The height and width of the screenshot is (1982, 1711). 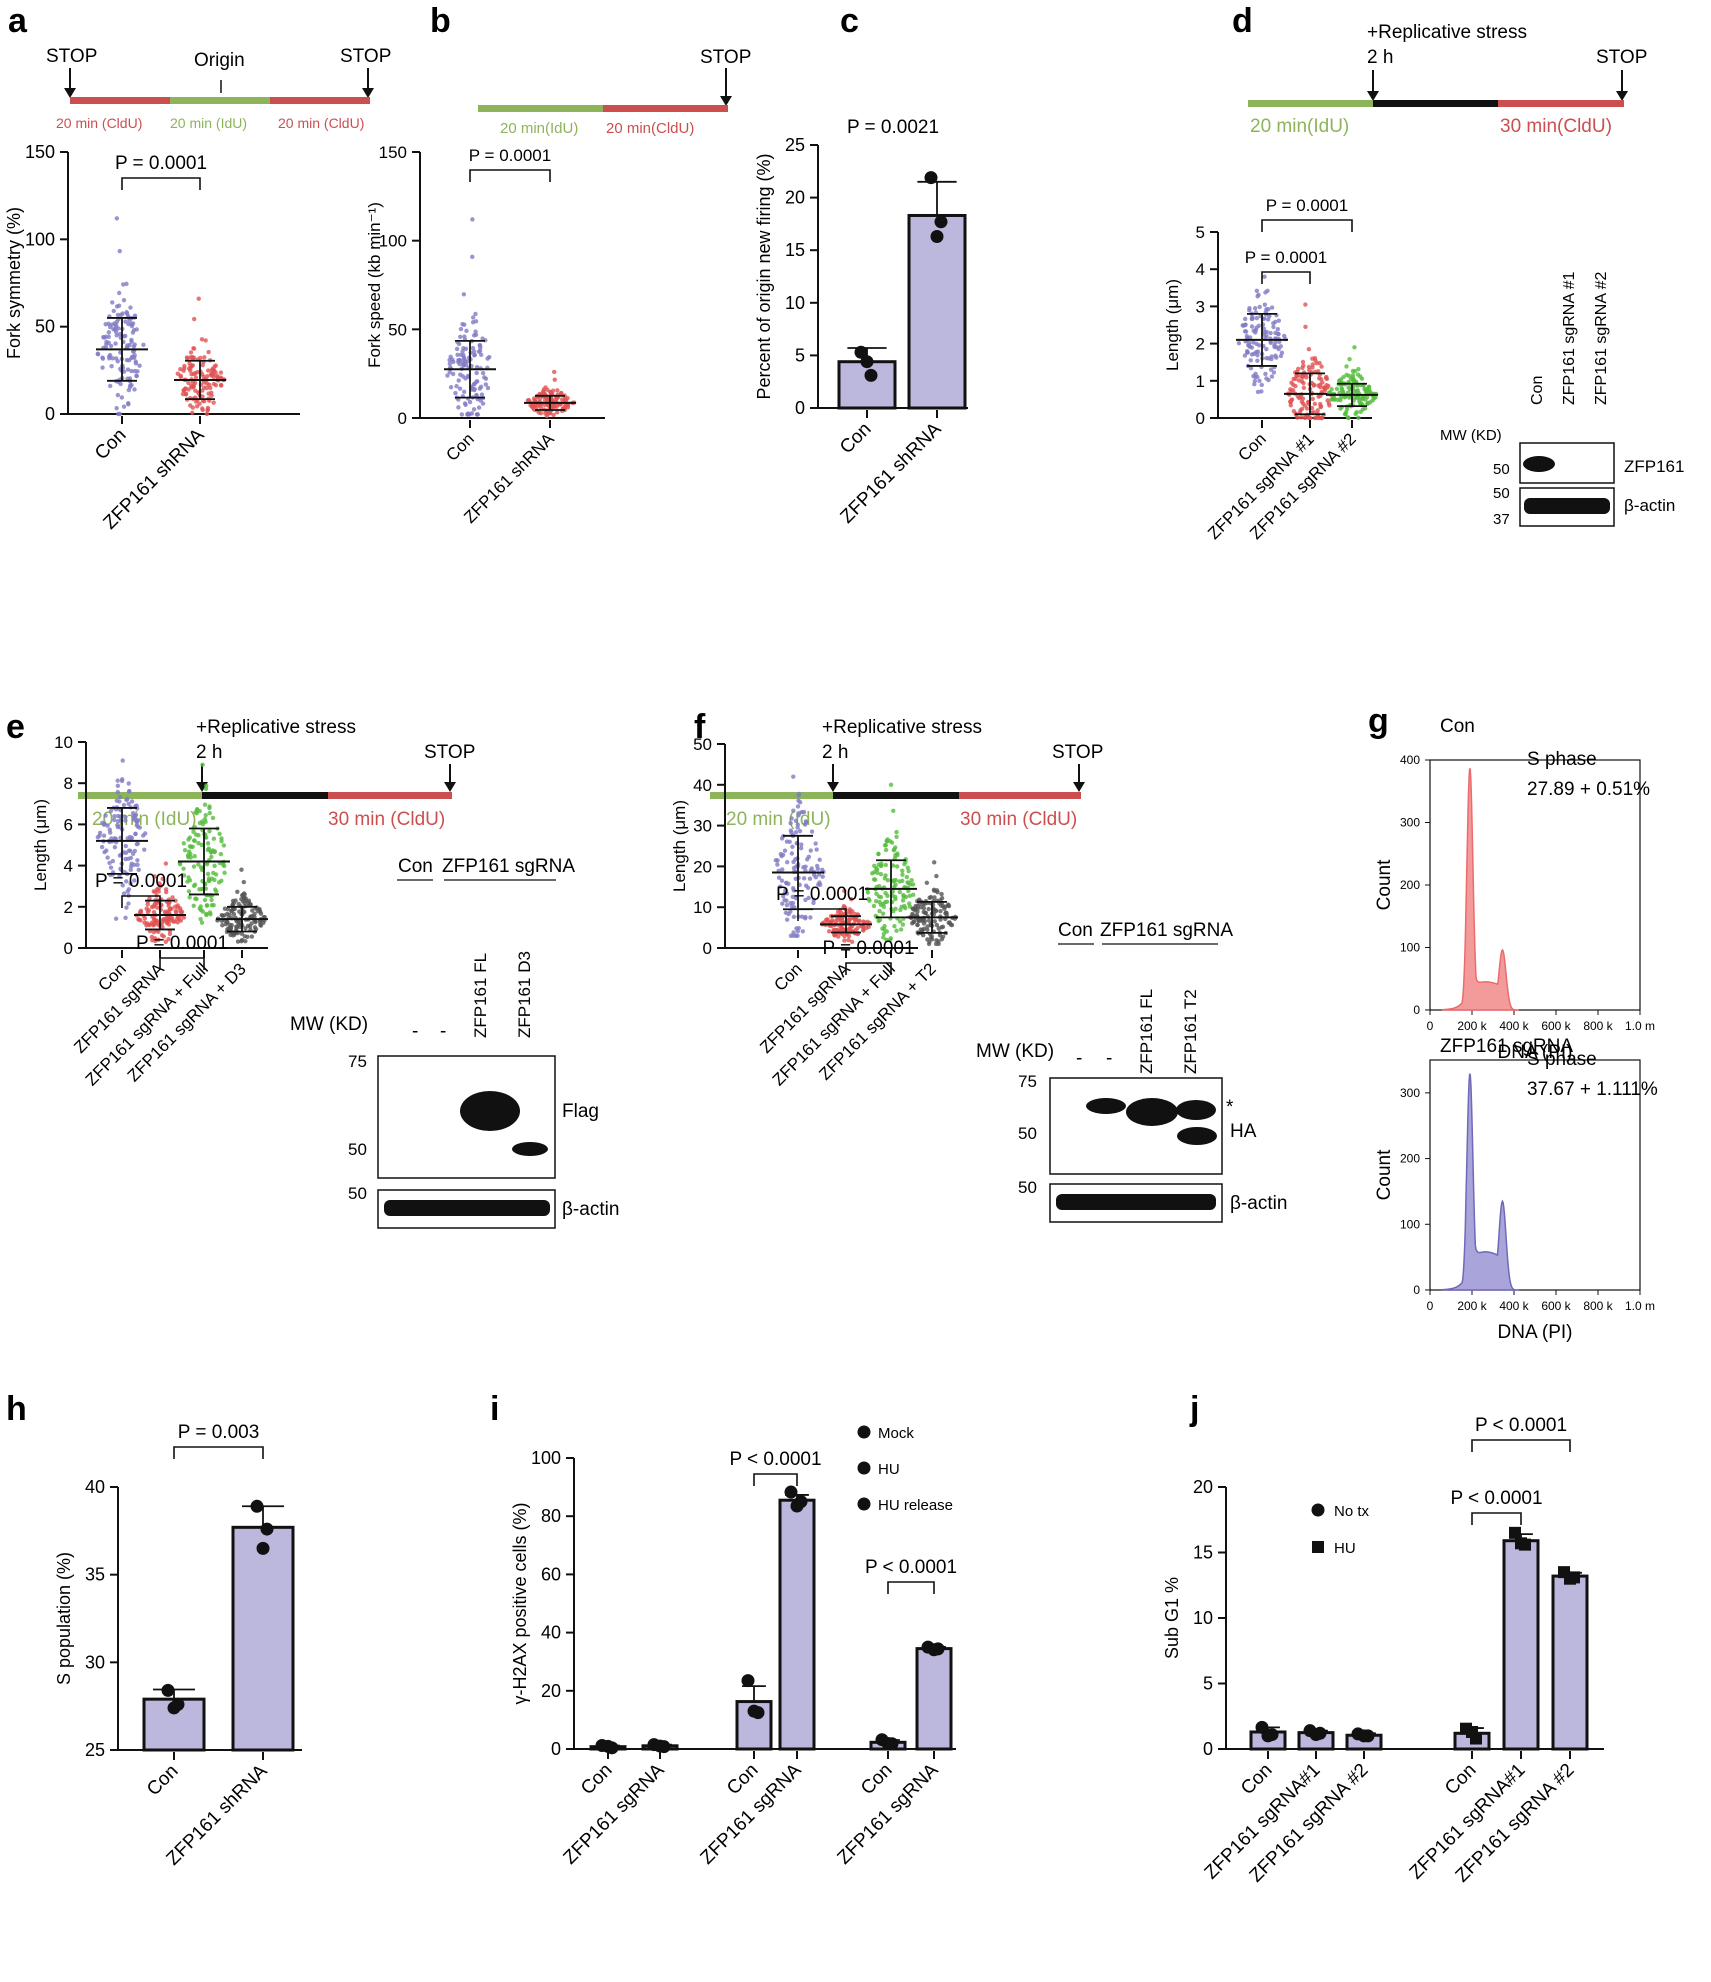 I want to click on comparison-bracket-j, so click(x=1496, y=1518).